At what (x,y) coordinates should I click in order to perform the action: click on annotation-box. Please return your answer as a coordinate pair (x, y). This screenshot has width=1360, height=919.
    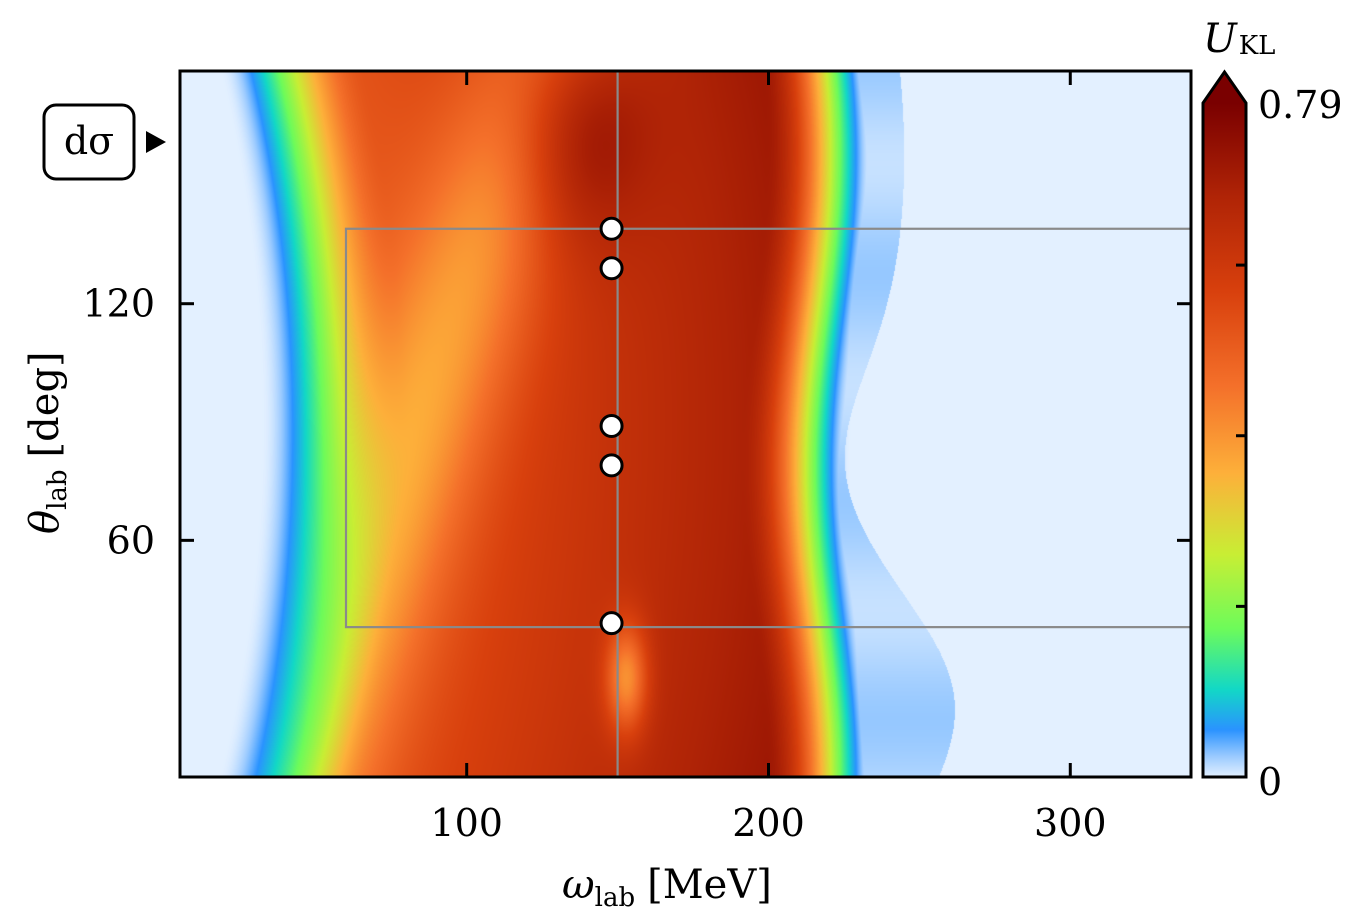
    Looking at the image, I should click on (89, 142).